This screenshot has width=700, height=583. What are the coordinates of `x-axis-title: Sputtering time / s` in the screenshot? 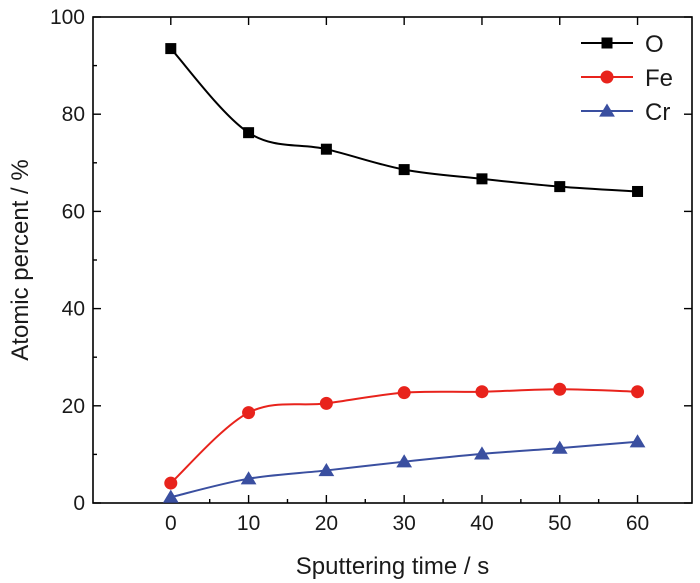 It's located at (392, 566).